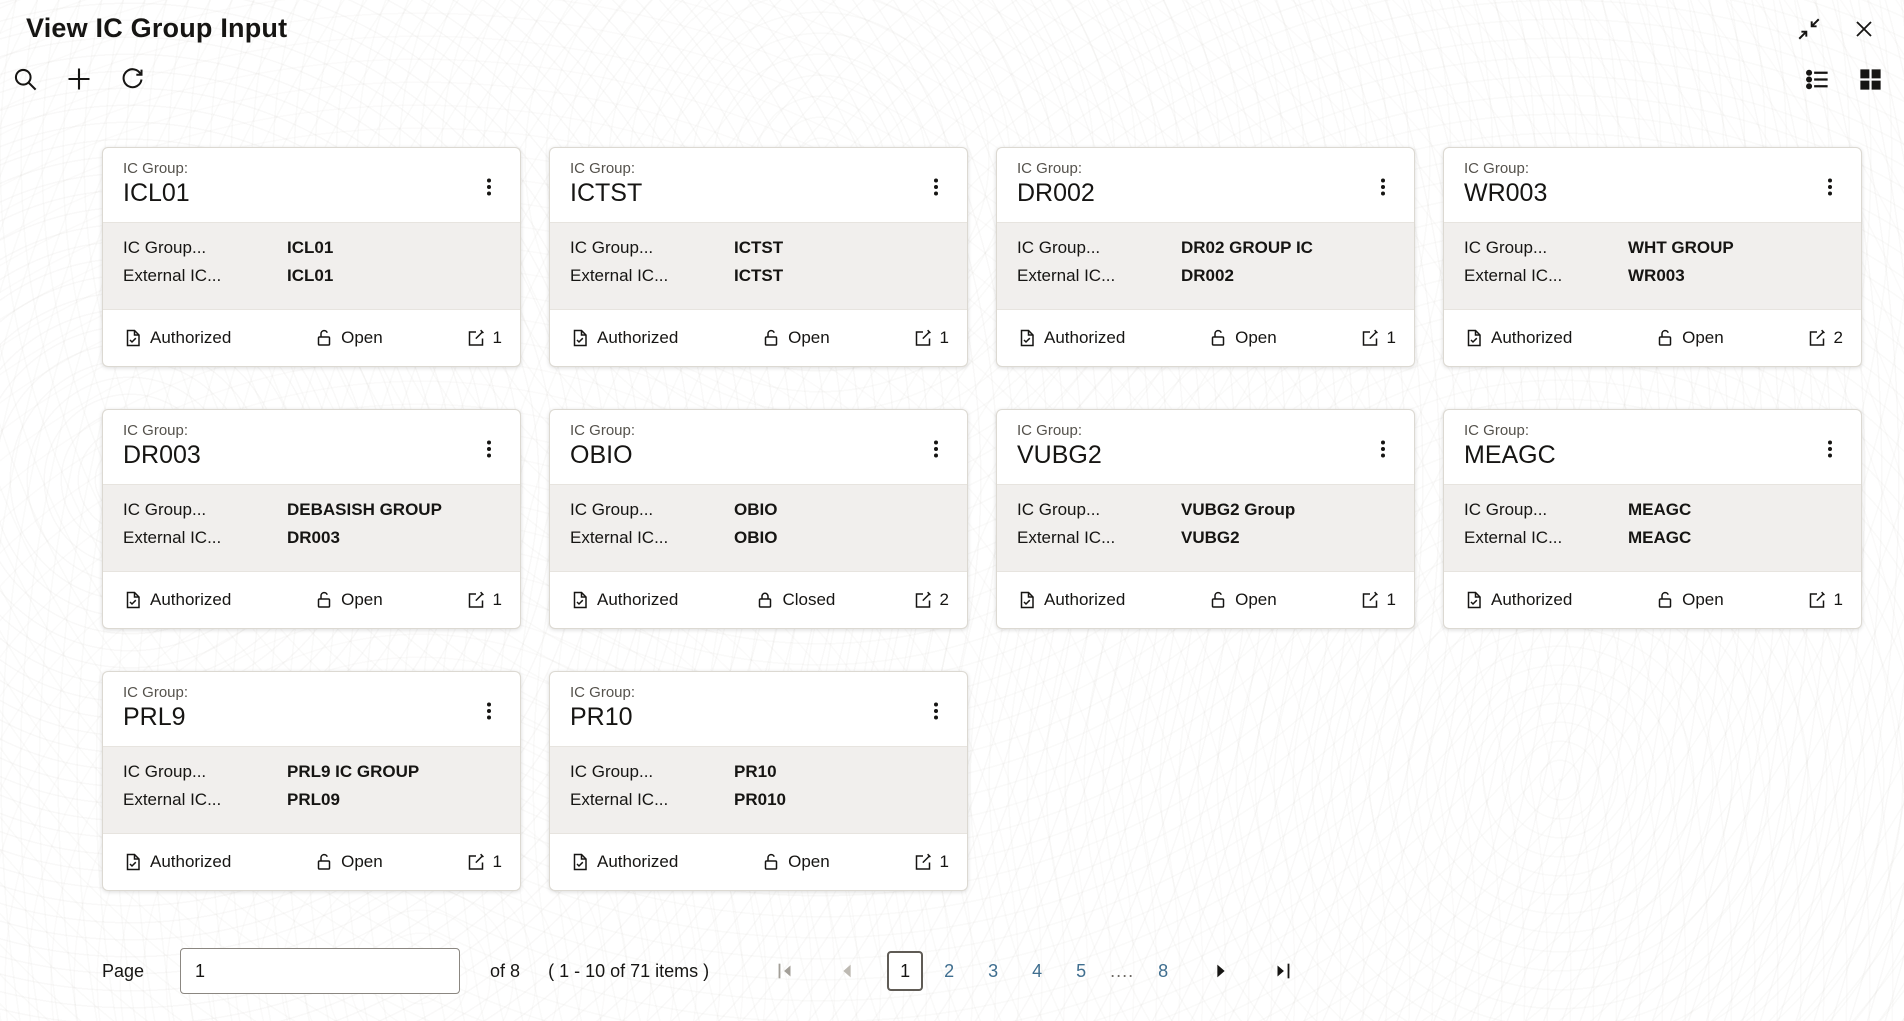  I want to click on edit-count-value: 2, so click(1838, 337).